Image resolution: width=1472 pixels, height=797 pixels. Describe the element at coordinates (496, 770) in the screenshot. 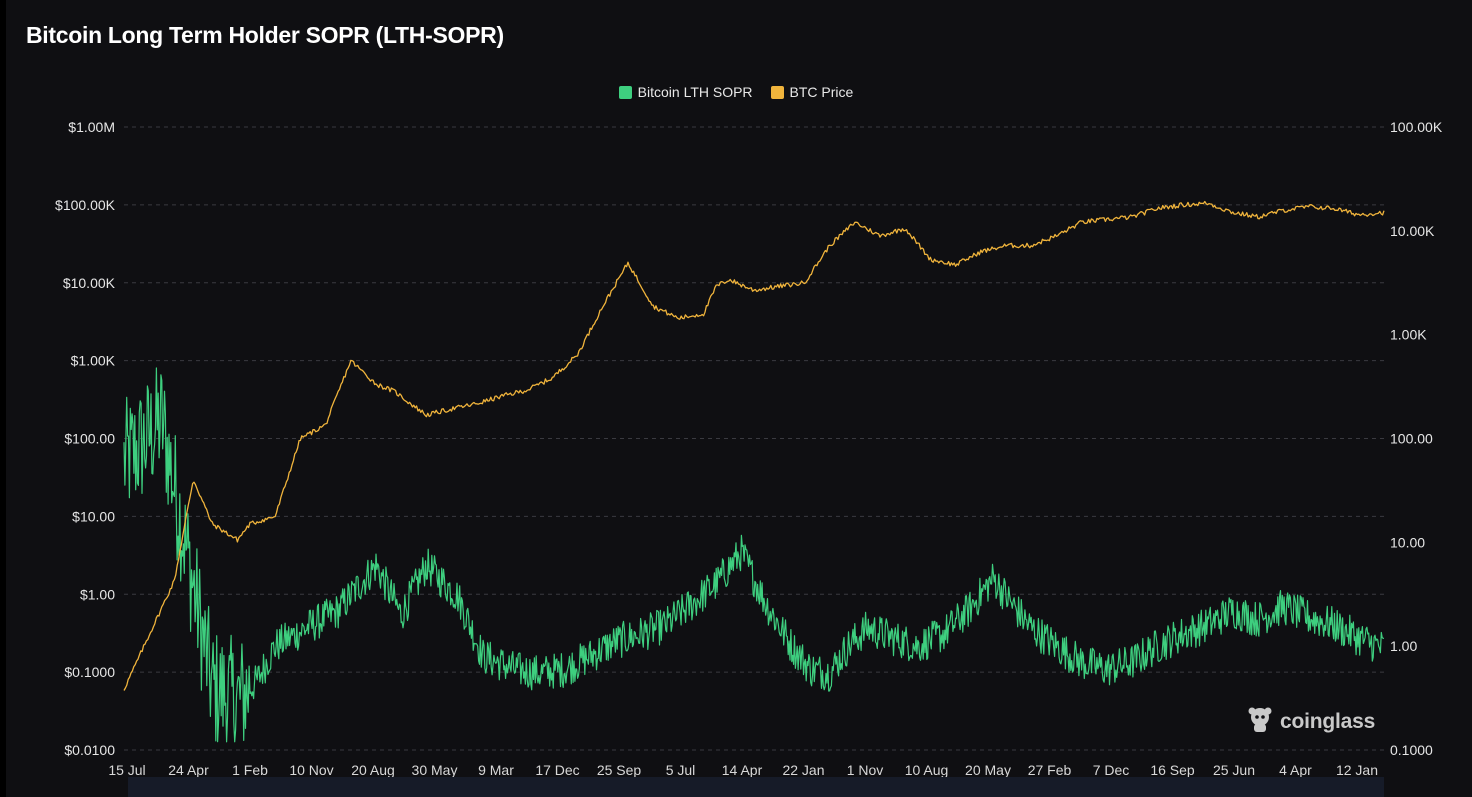

I see `x-tick-label: 9 Mar` at that location.